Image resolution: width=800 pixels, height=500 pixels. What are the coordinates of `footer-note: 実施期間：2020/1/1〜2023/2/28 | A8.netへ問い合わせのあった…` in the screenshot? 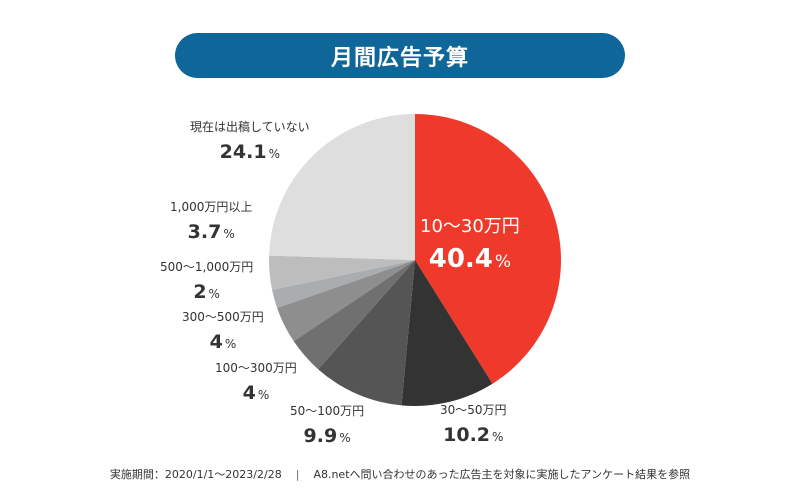 It's located at (400, 474).